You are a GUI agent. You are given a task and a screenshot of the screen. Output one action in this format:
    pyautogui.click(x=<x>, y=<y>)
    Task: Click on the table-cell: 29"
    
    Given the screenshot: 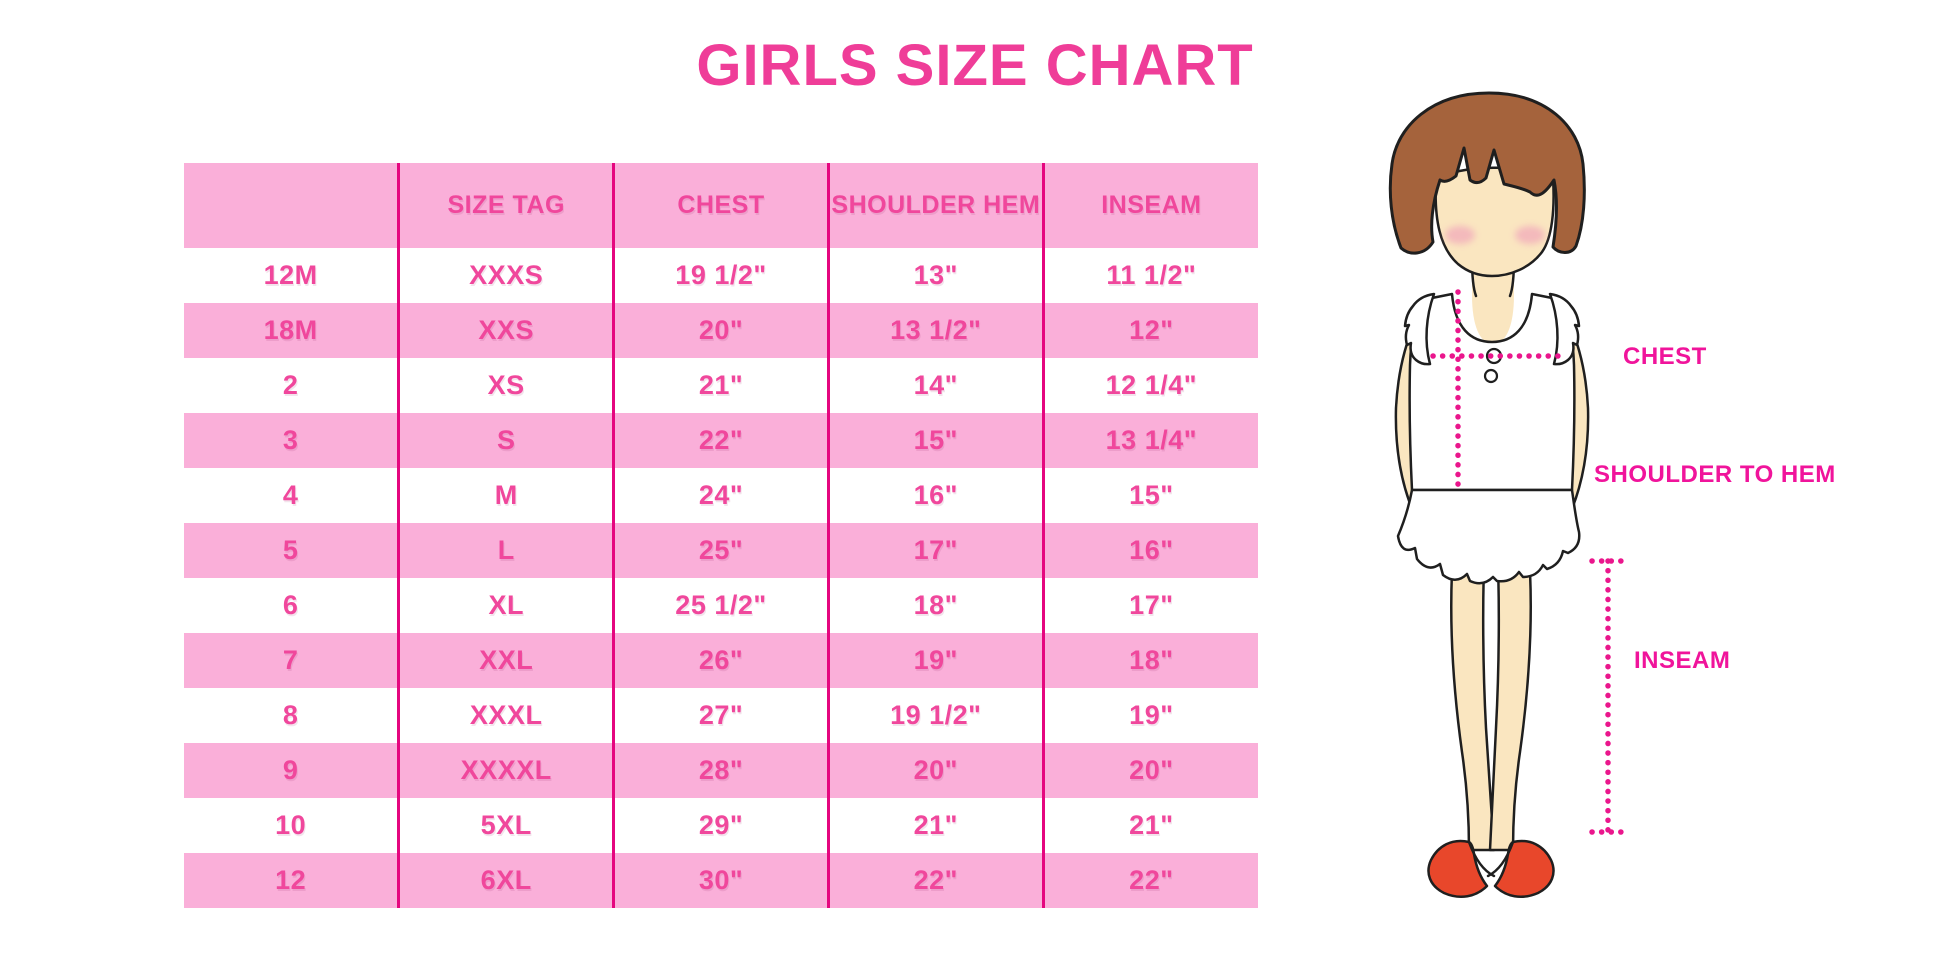 What is the action you would take?
    pyautogui.click(x=721, y=825)
    